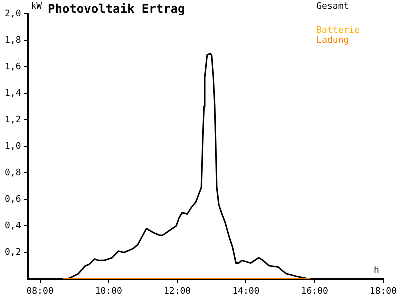  Describe the element at coordinates (13, 227) in the screenshot. I see `y-tick-label: 0,4` at that location.